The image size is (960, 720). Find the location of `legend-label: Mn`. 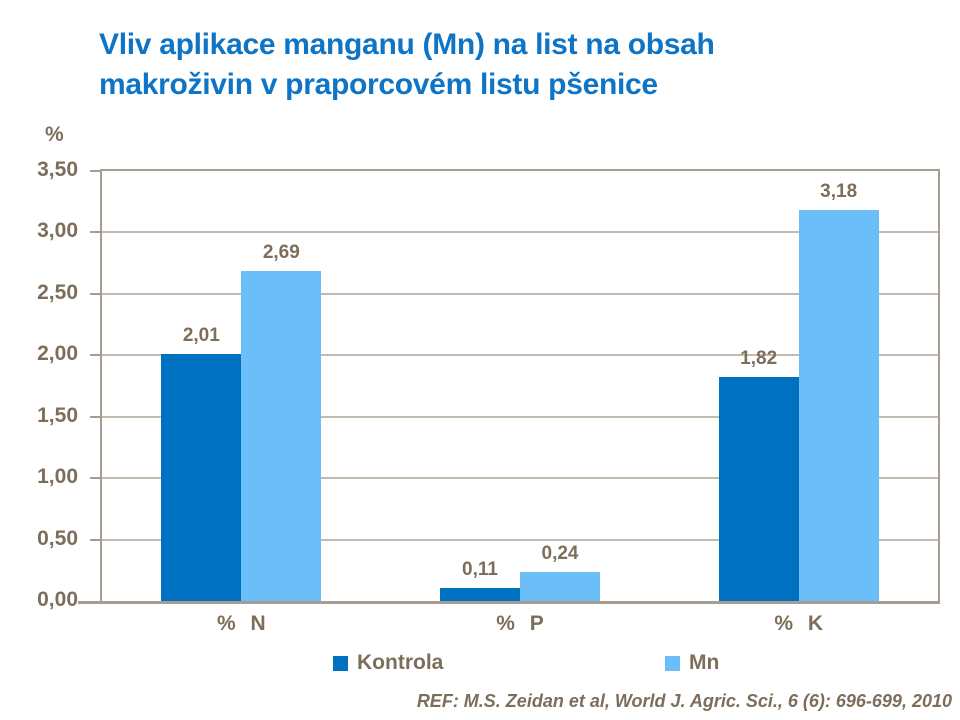

legend-label: Mn is located at coordinates (704, 662).